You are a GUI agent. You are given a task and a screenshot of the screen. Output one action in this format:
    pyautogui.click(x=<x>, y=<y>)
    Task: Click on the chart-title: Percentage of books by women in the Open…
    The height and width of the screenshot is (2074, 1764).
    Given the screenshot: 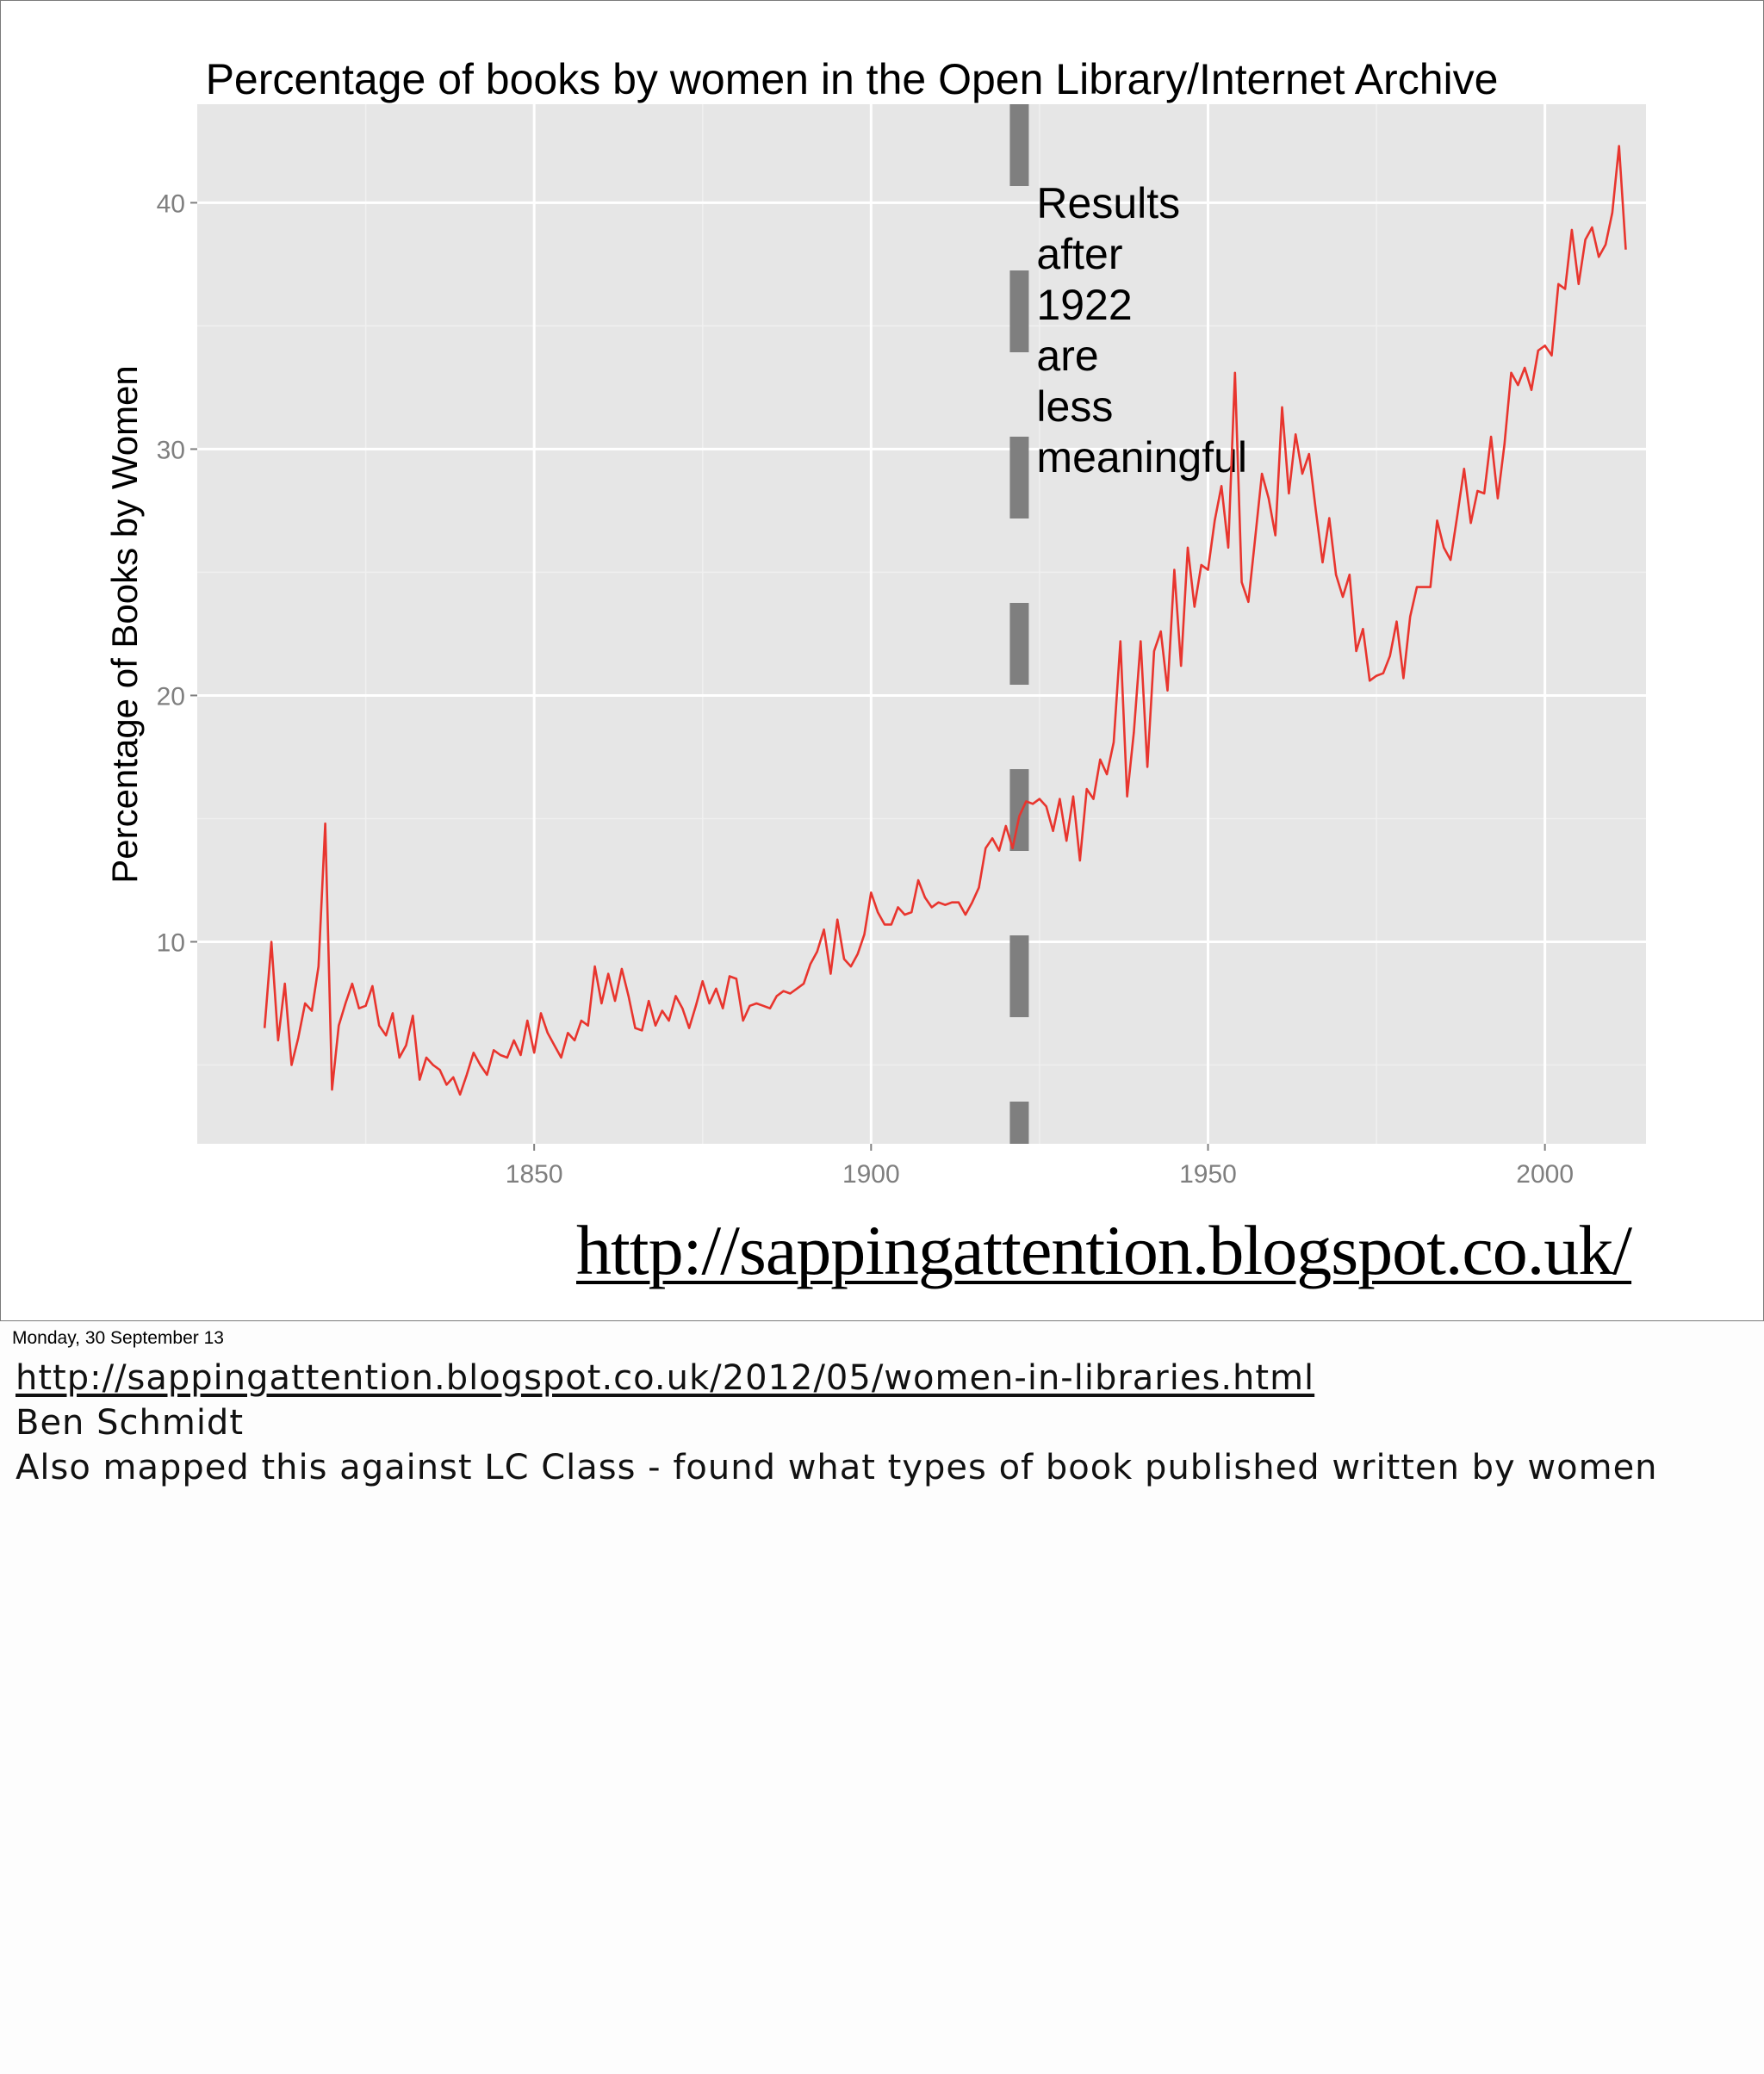 What is the action you would take?
    pyautogui.click(x=852, y=79)
    